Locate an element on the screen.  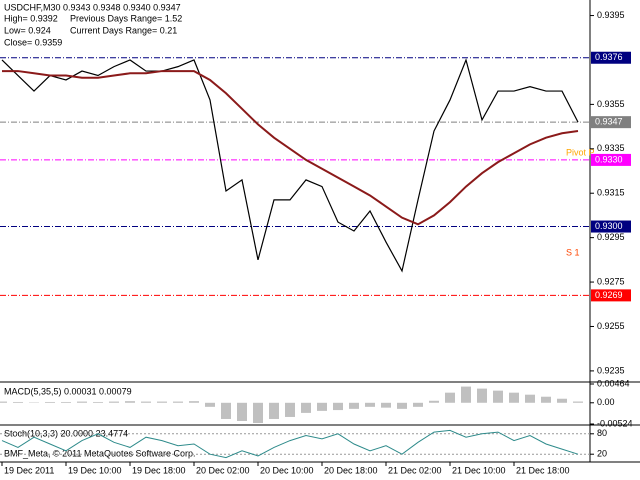
y-tick-label: 0.9335 is located at coordinates (611, 148).